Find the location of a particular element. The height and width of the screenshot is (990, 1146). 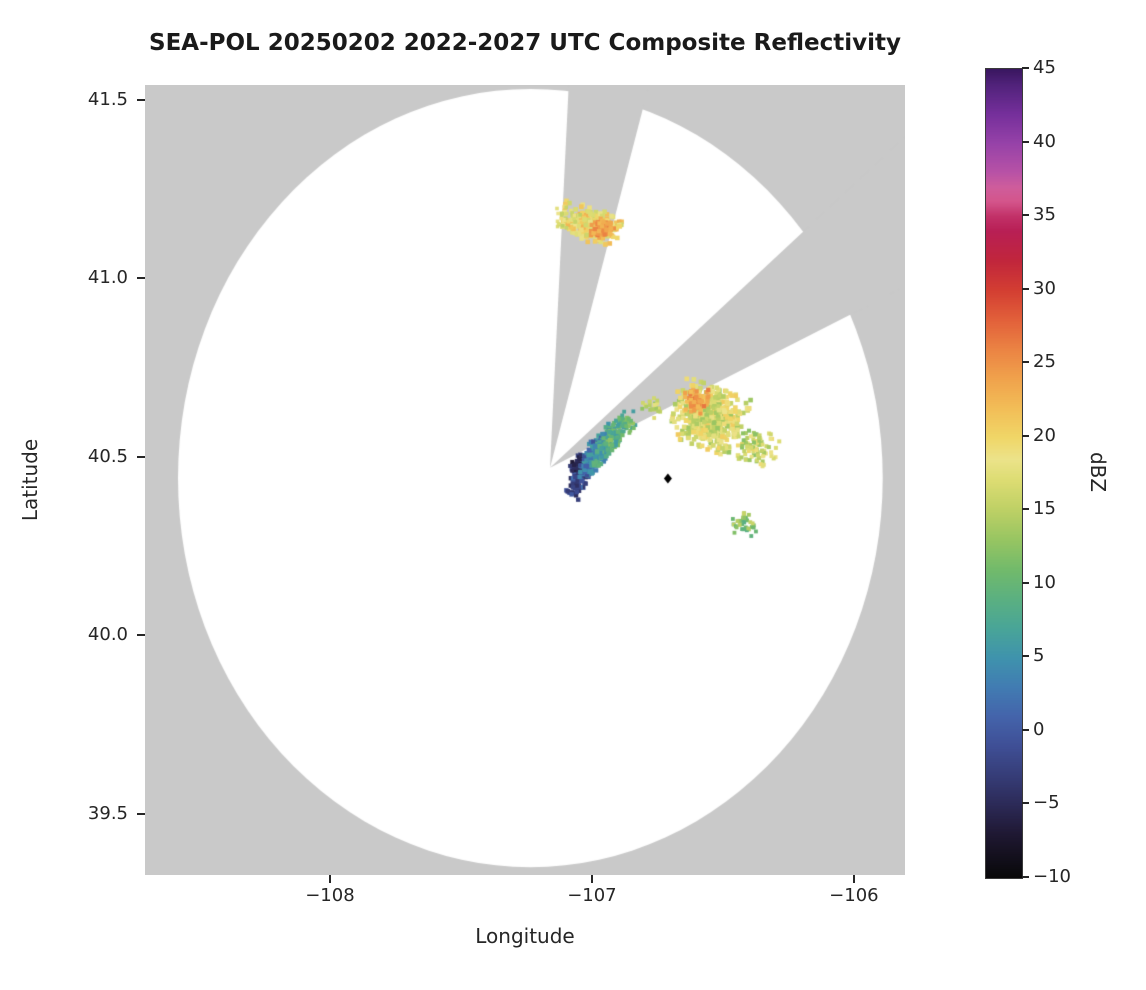

y-tick-label: 40.0 is located at coordinates (107, 635).